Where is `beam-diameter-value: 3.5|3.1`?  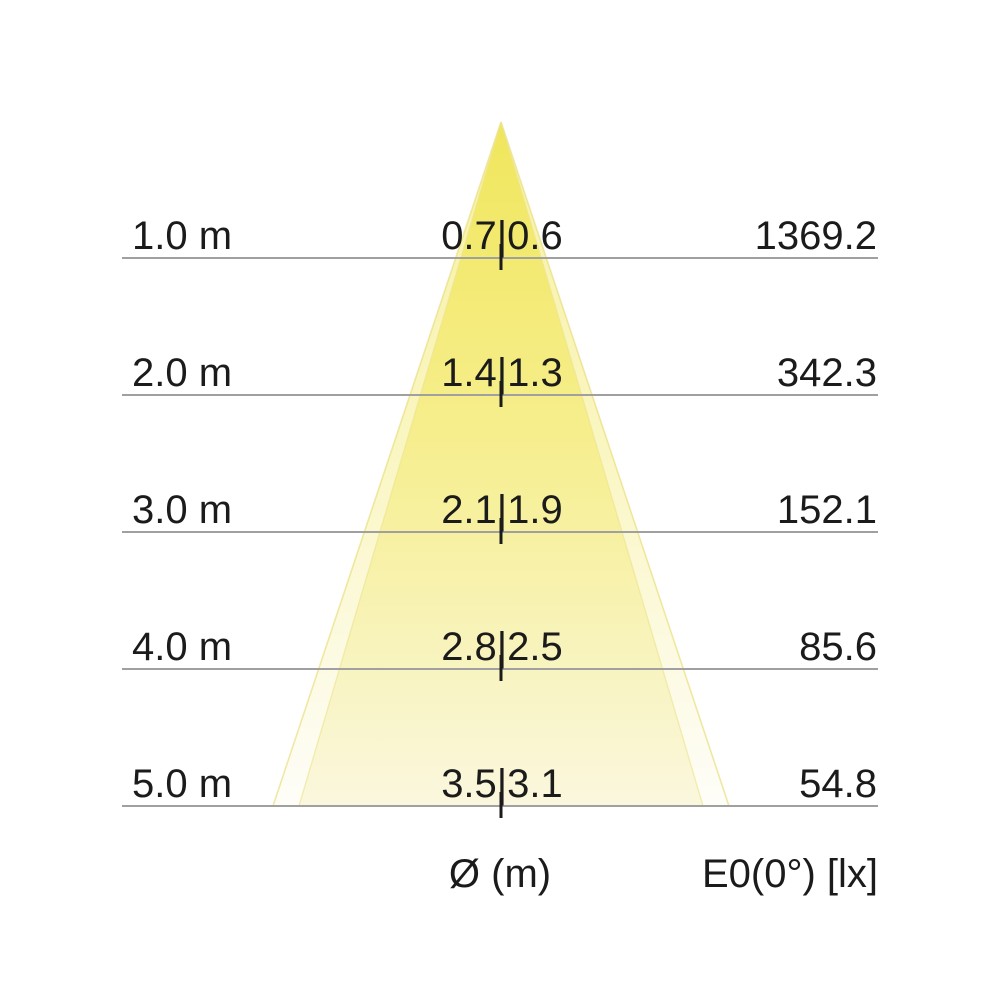
beam-diameter-value: 3.5|3.1 is located at coordinates (502, 784).